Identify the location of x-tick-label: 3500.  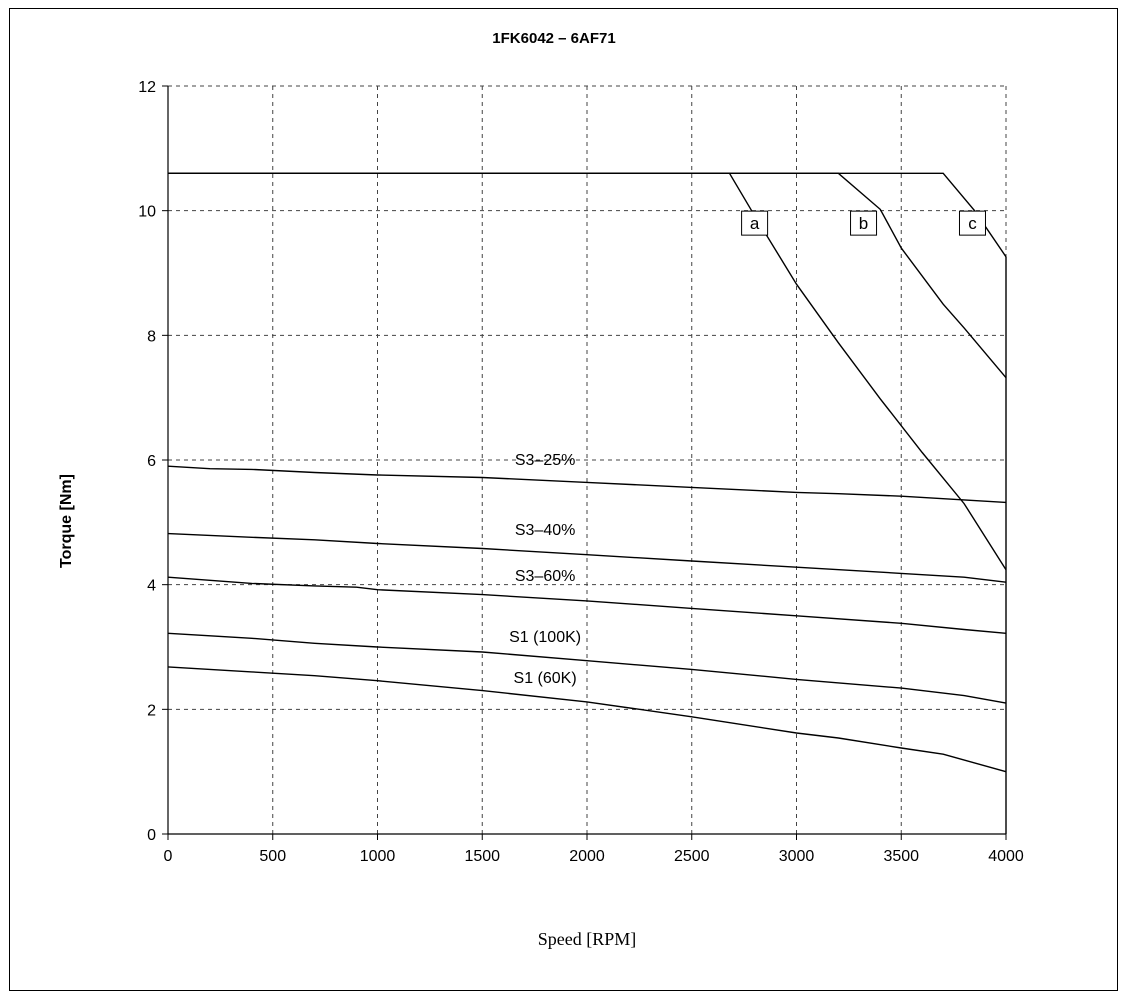
(901, 856).